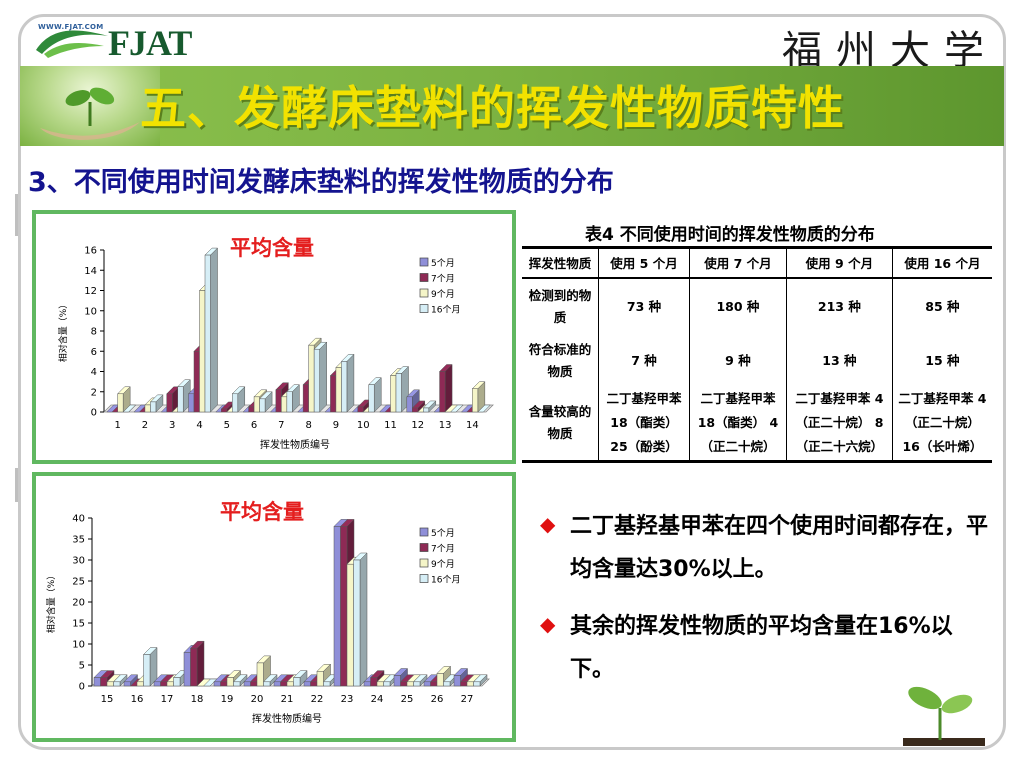 The height and width of the screenshot is (768, 1024). What do you see at coordinates (137, 699) in the screenshot?
I see `x-tick-label: 16` at bounding box center [137, 699].